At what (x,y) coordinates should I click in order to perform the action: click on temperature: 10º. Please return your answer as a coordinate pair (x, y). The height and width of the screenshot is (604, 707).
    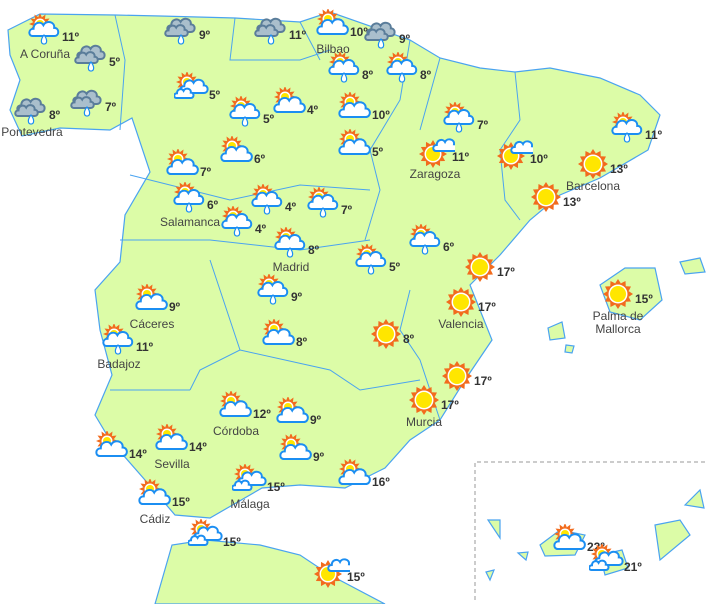
    Looking at the image, I should click on (539, 159).